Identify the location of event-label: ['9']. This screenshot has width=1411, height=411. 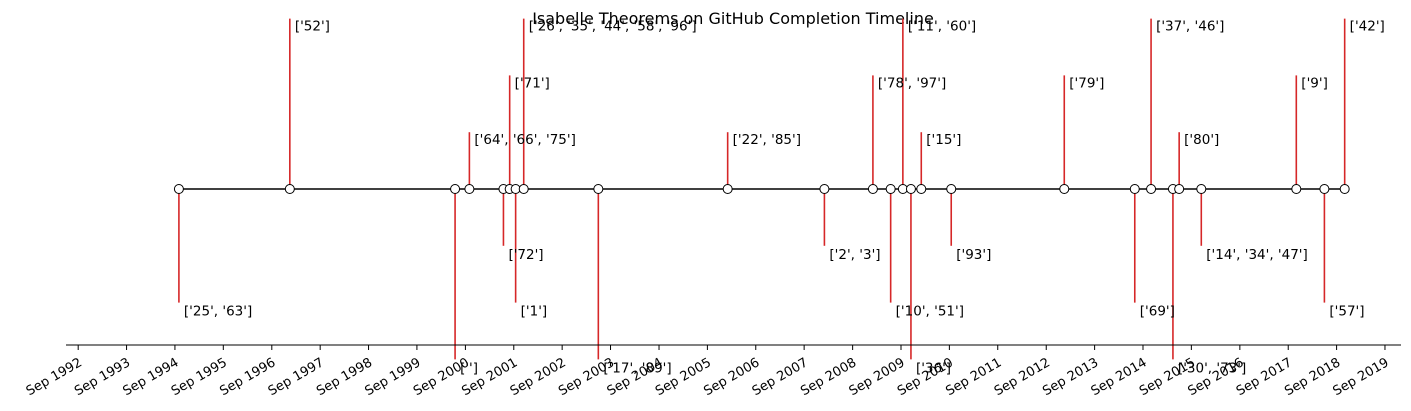
(1314, 83).